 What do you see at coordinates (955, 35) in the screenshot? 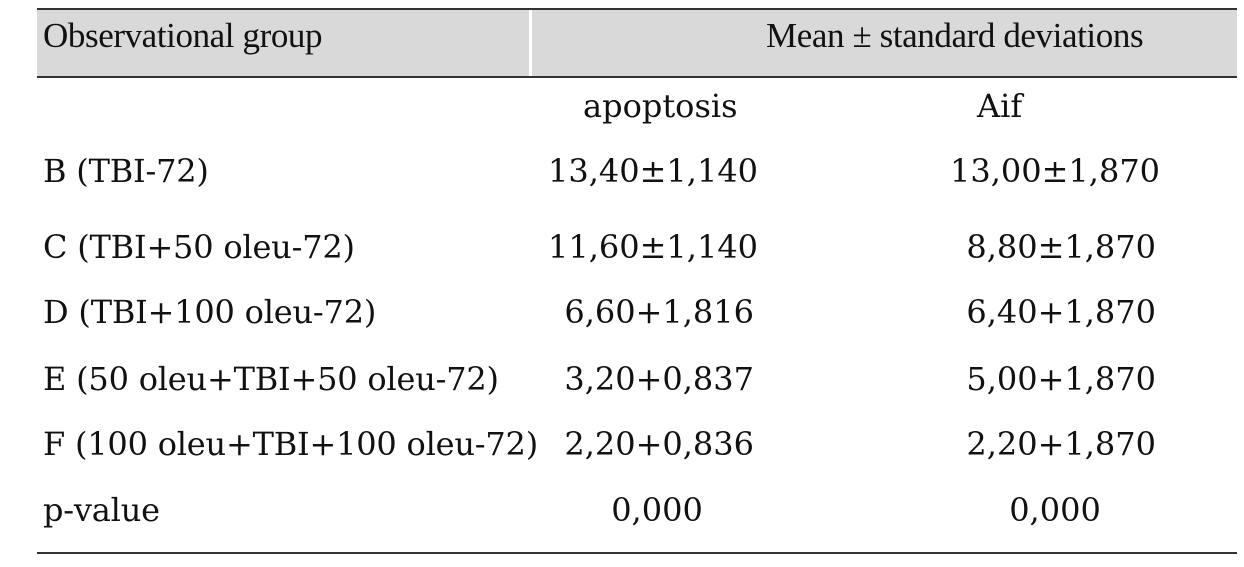
I see `header-mean-sd: Mean ± standard deviations` at bounding box center [955, 35].